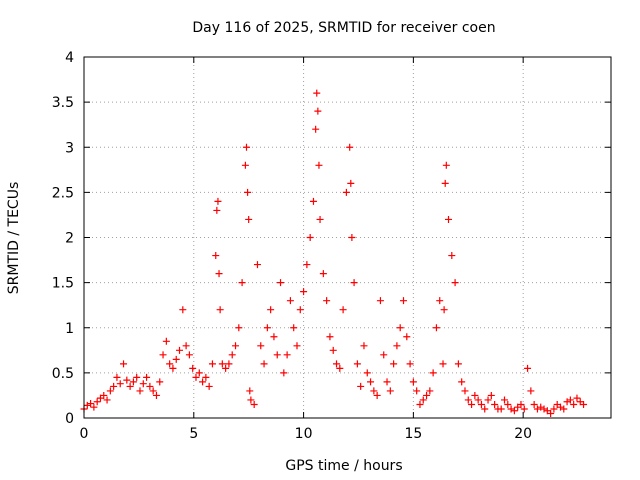 The width and height of the screenshot is (640, 480). I want to click on x-tick-label: 10, so click(304, 434).